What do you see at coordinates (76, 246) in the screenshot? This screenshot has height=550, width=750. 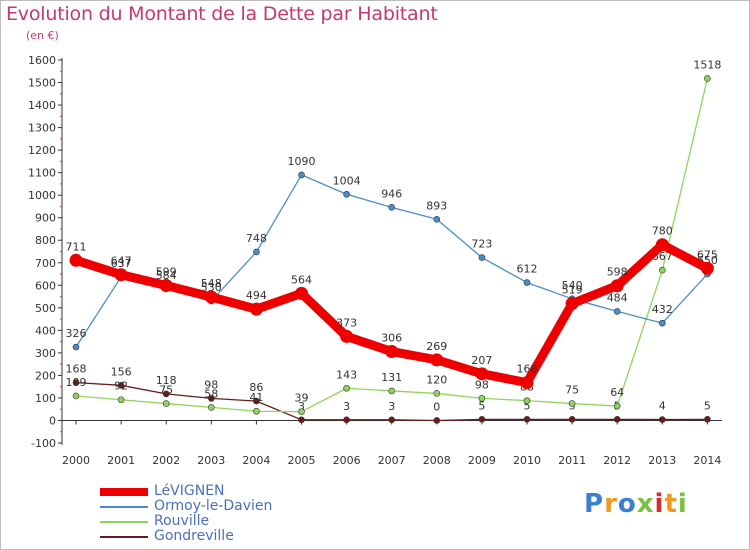 I see `data-label-l-vignen: 711` at bounding box center [76, 246].